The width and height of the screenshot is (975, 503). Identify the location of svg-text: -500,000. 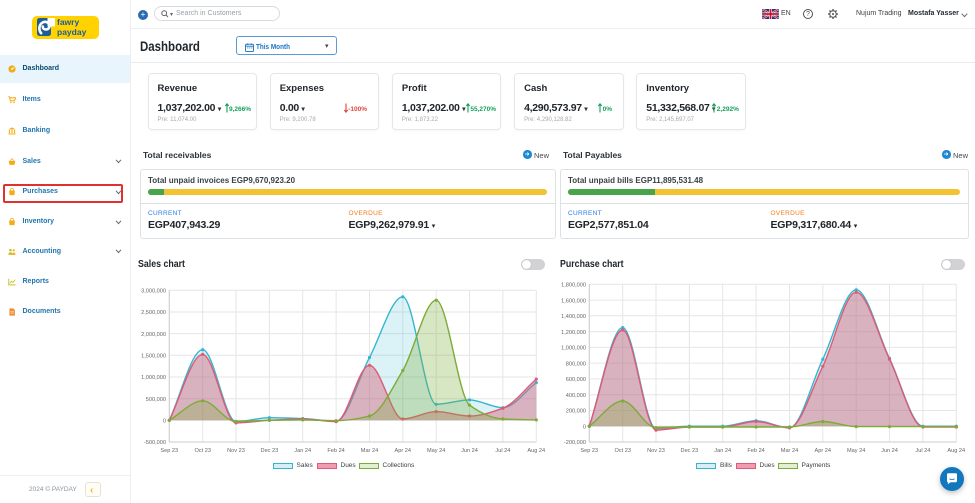
(155, 443).